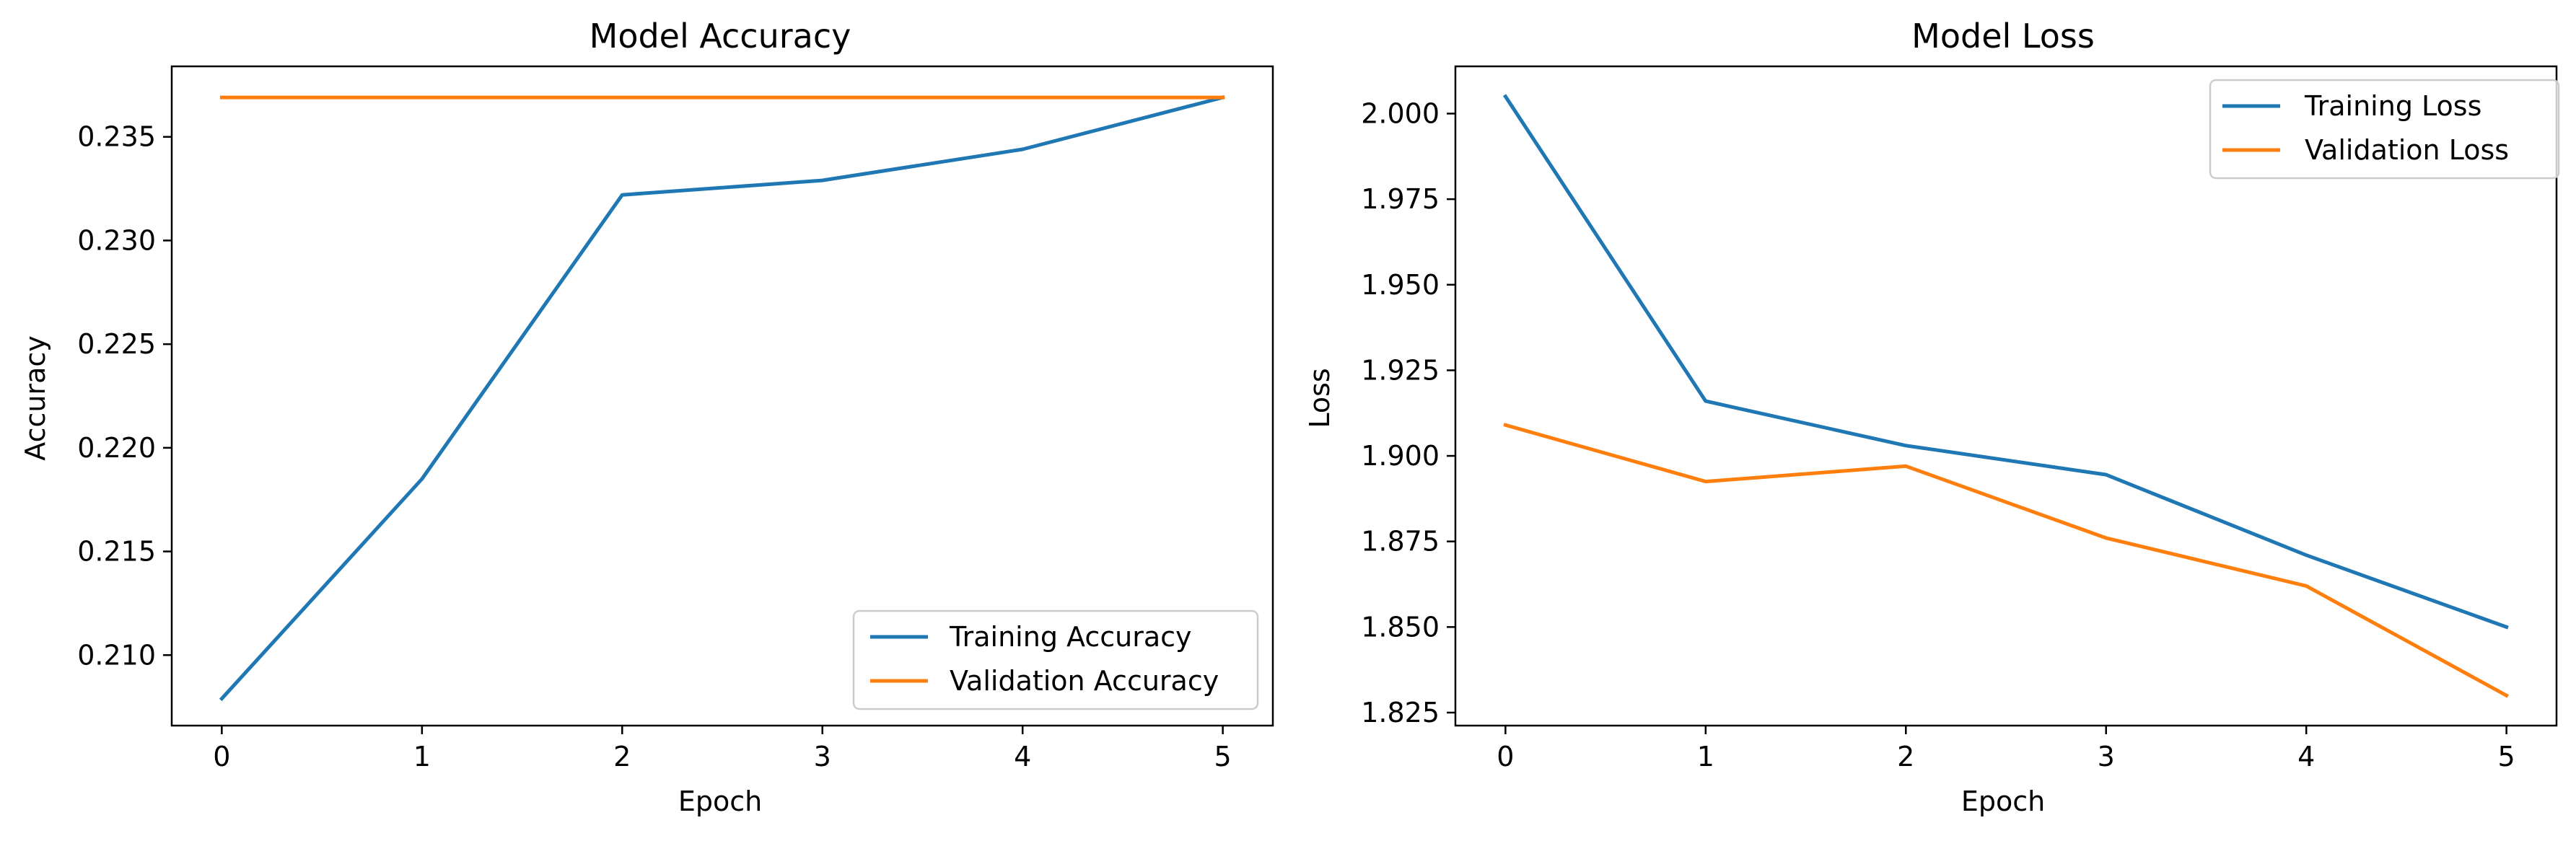 The height and width of the screenshot is (841, 2576). Describe the element at coordinates (116, 344) in the screenshot. I see `y-tick-label: 0.225` at that location.